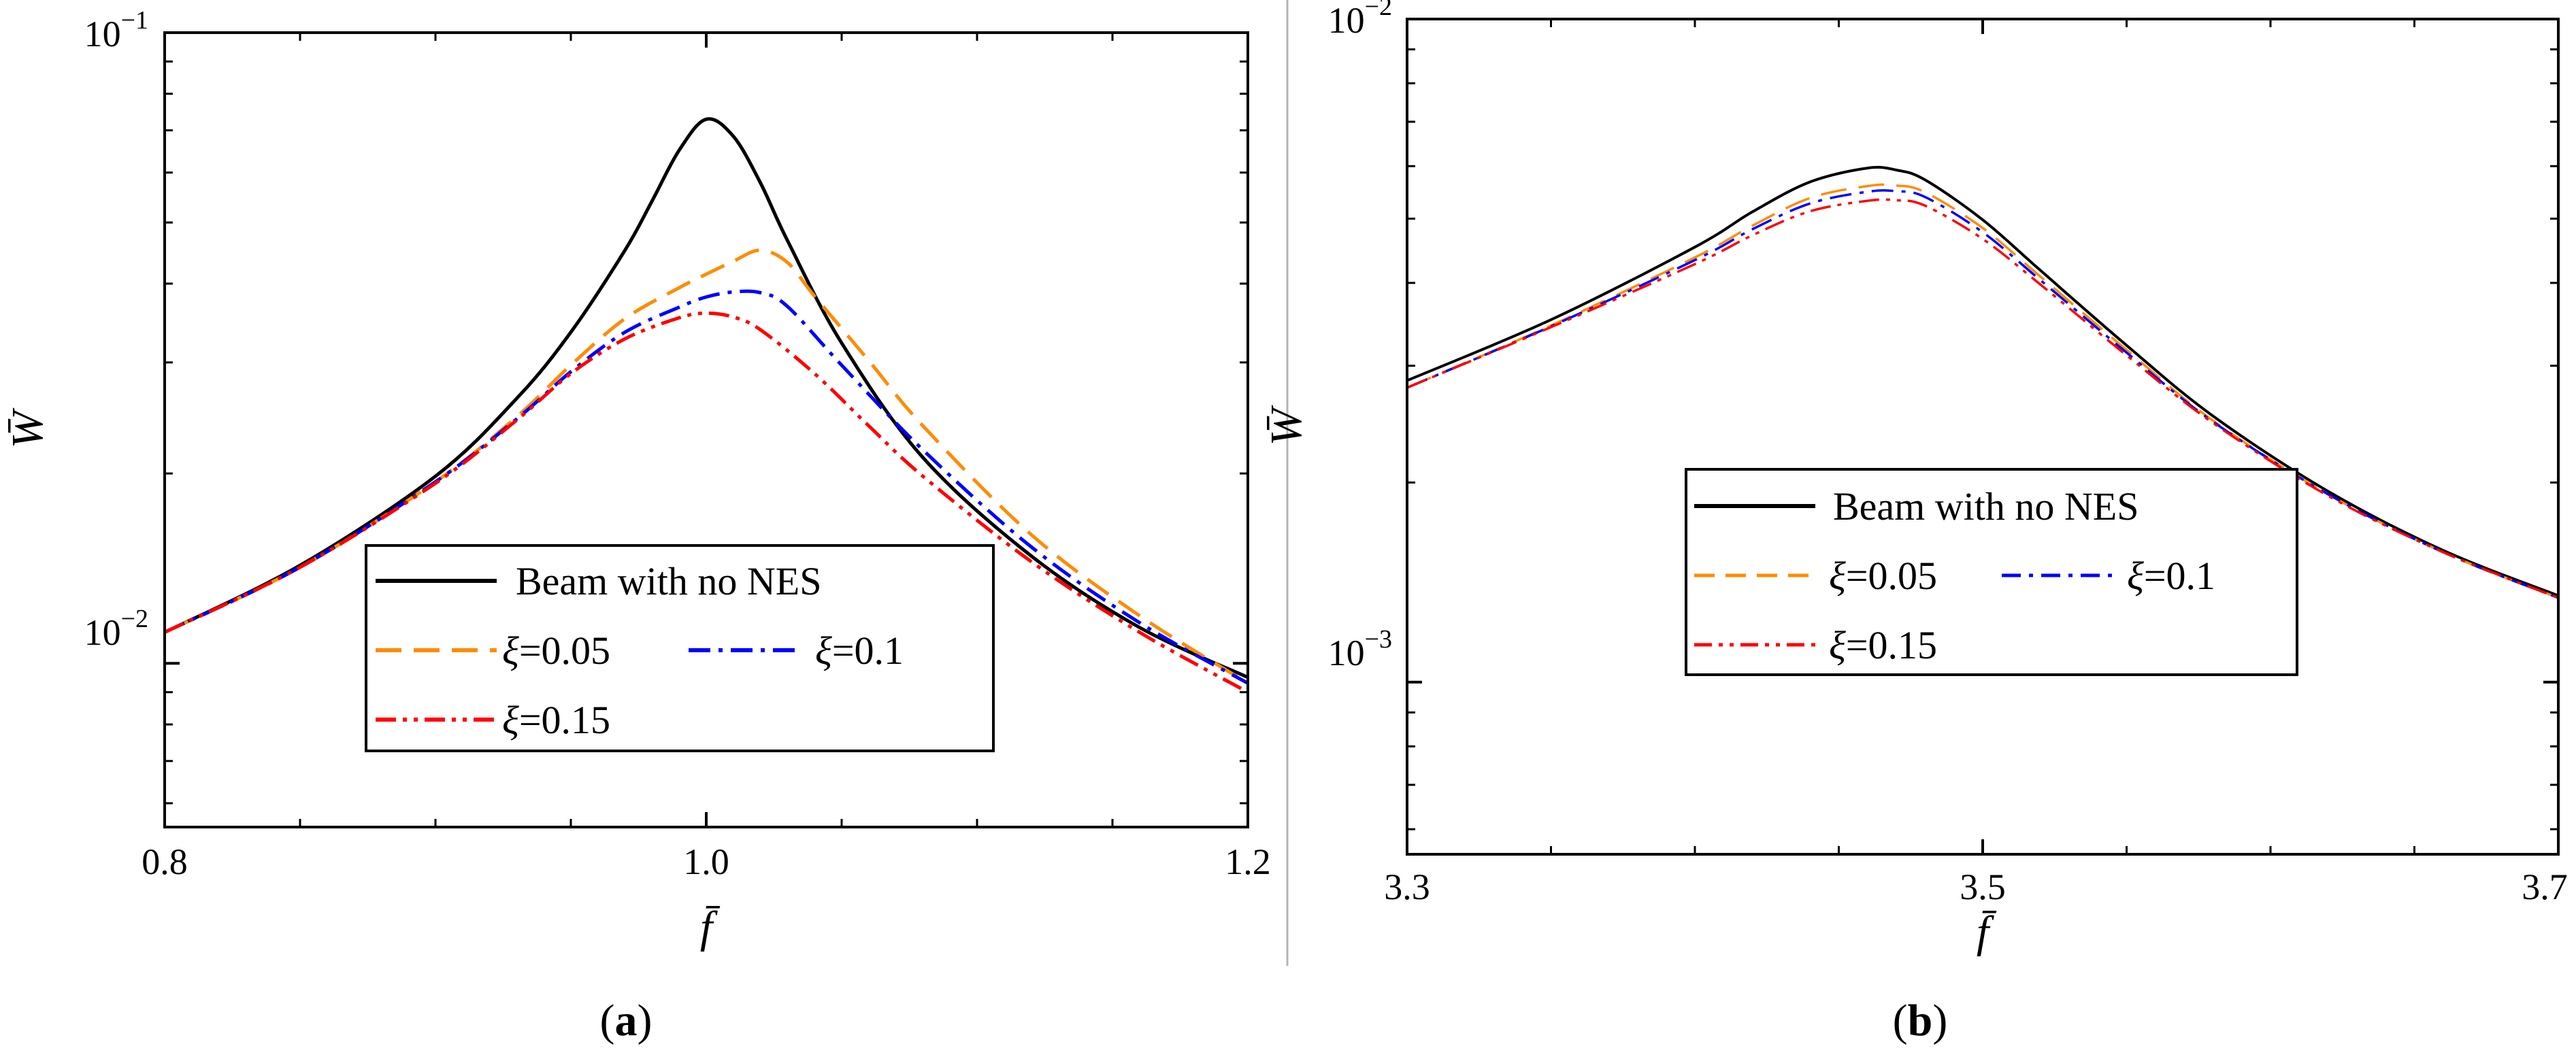  I want to click on panel-b-legend-text-xi015: ξ=0.15, so click(1883, 645).